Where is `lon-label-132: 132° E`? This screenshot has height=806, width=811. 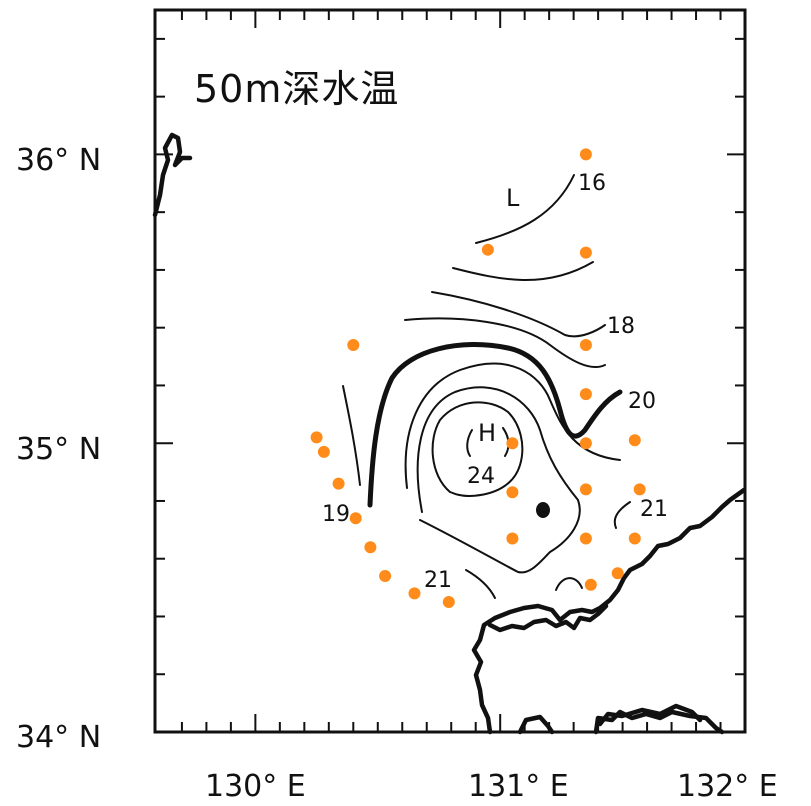 lon-label-132: 132° E is located at coordinates (727, 786).